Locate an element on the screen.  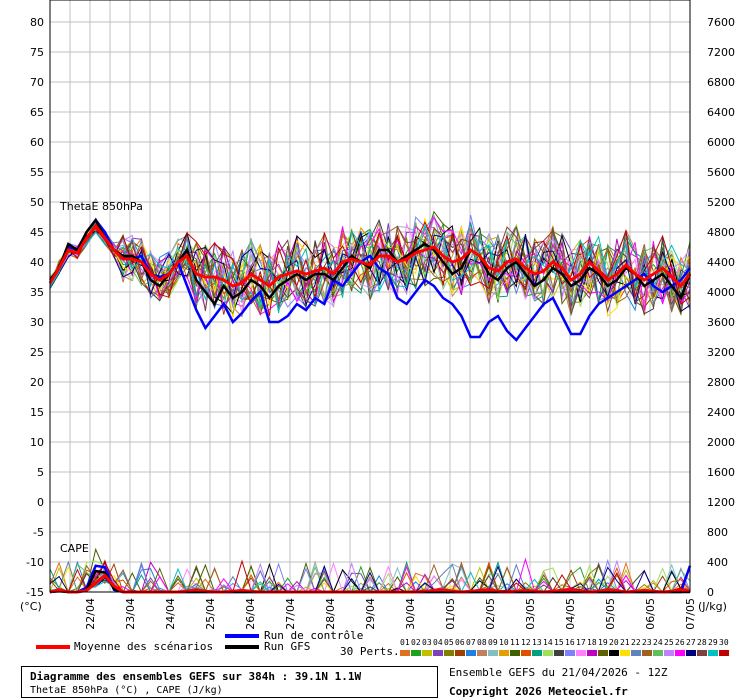
control-legend-label: Run de contrôle is located at coordinates (314, 635).